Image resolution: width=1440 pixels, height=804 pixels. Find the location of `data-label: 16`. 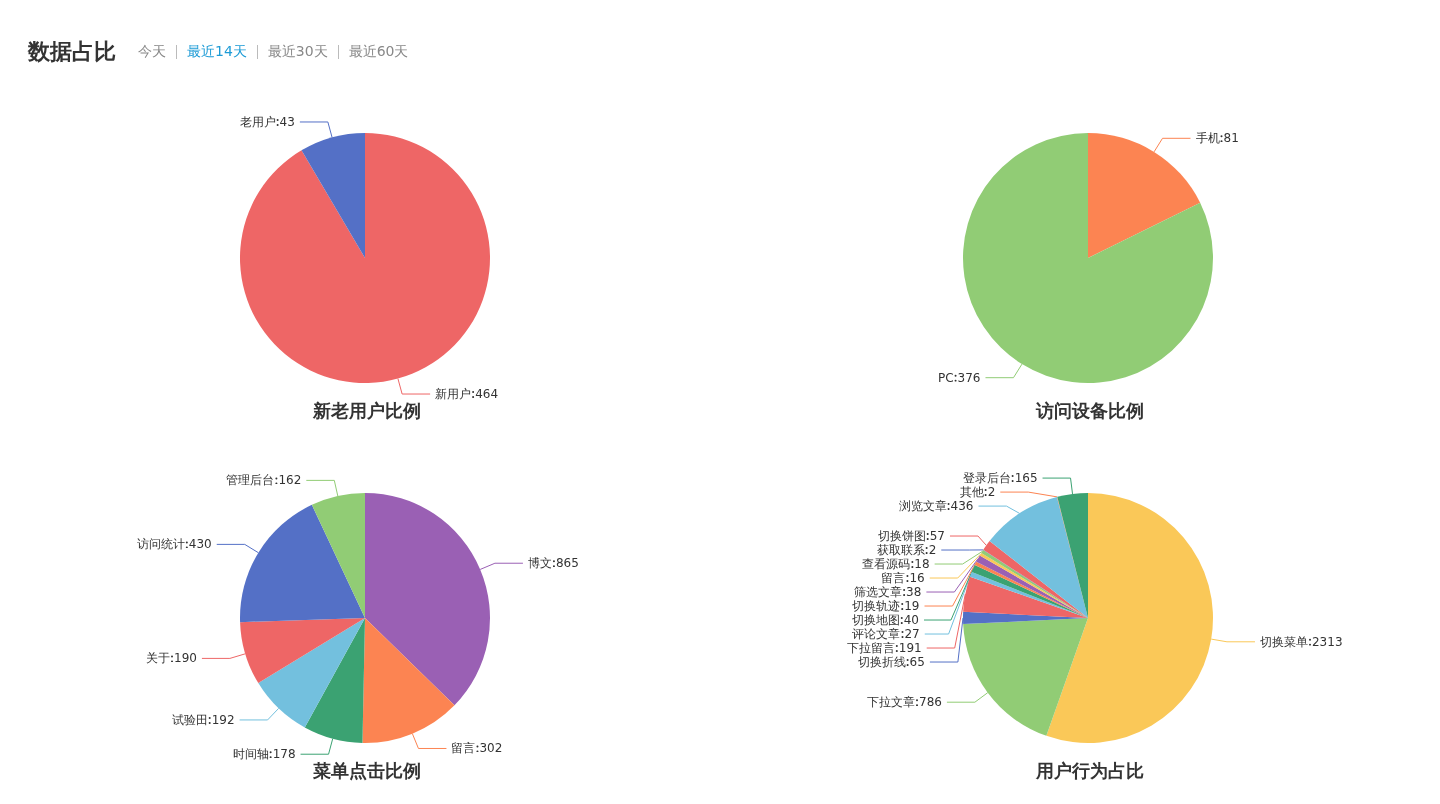

data-label: 16 is located at coordinates (917, 578).